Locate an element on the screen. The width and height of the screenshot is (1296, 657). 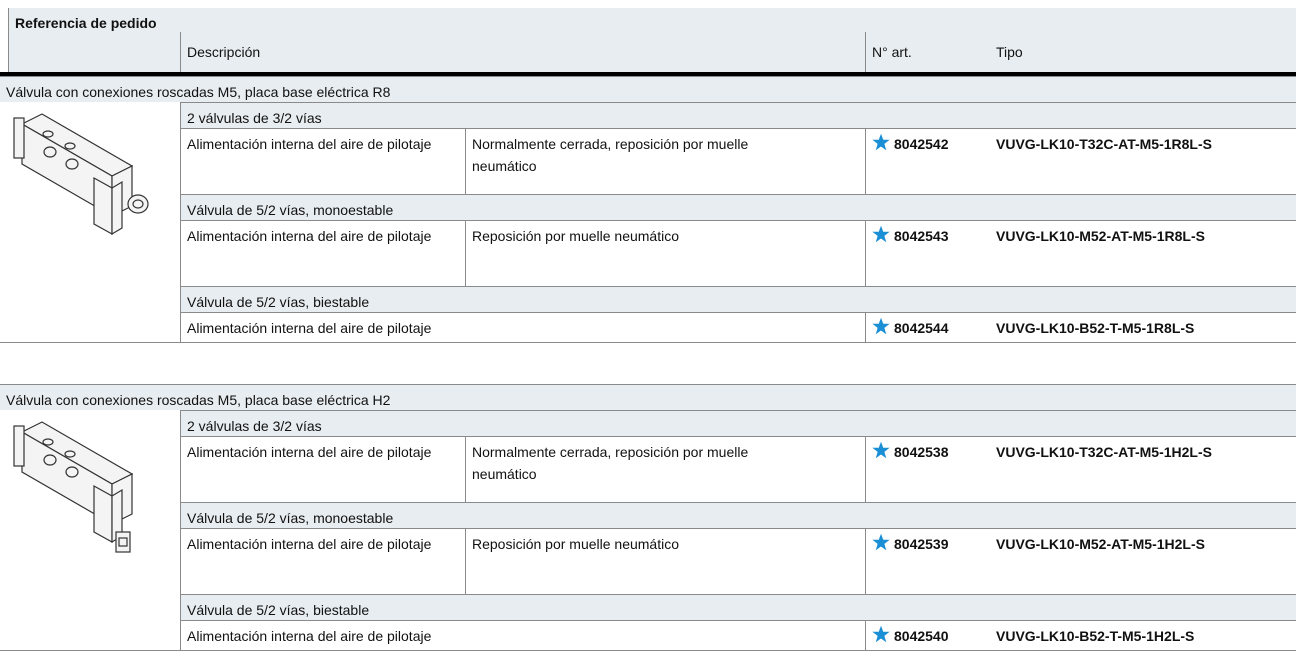
header-title: Referencia de pedido is located at coordinates (652, 20).